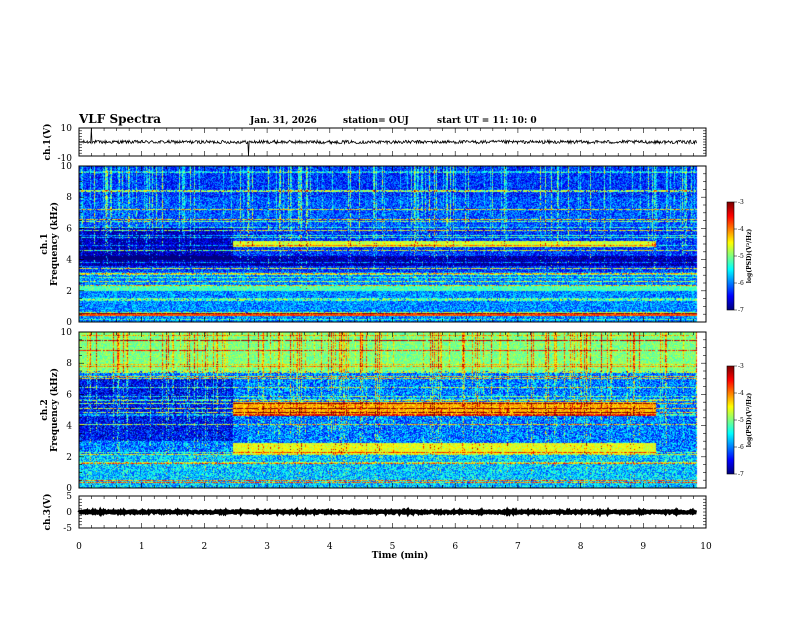  I want to click on ch2-colorbar-label: log(PSD)(V²/Hz), so click(749, 420).